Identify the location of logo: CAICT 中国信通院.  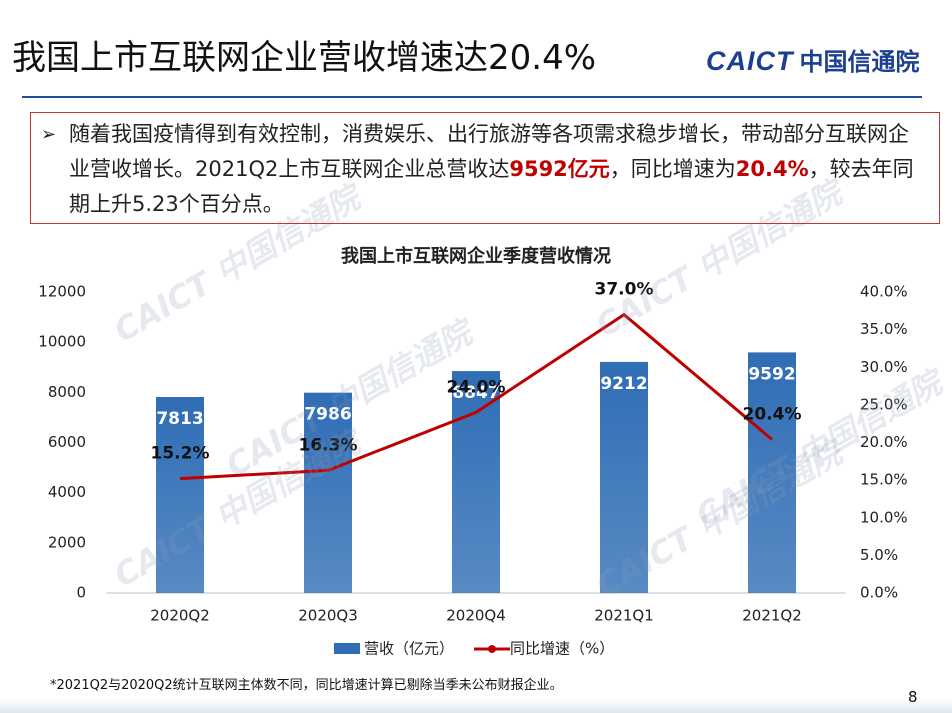
(813, 59).